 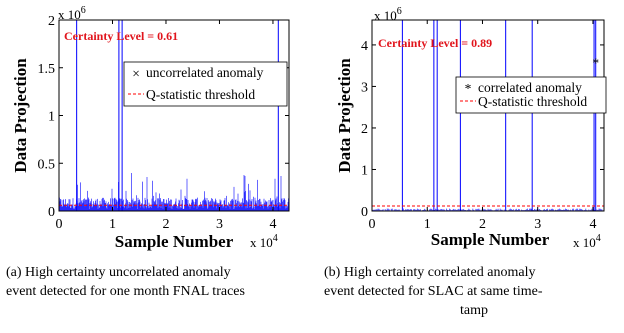 I want to click on caption-left-line-2: event detected for one month FNAL traces, so click(x=125, y=291).